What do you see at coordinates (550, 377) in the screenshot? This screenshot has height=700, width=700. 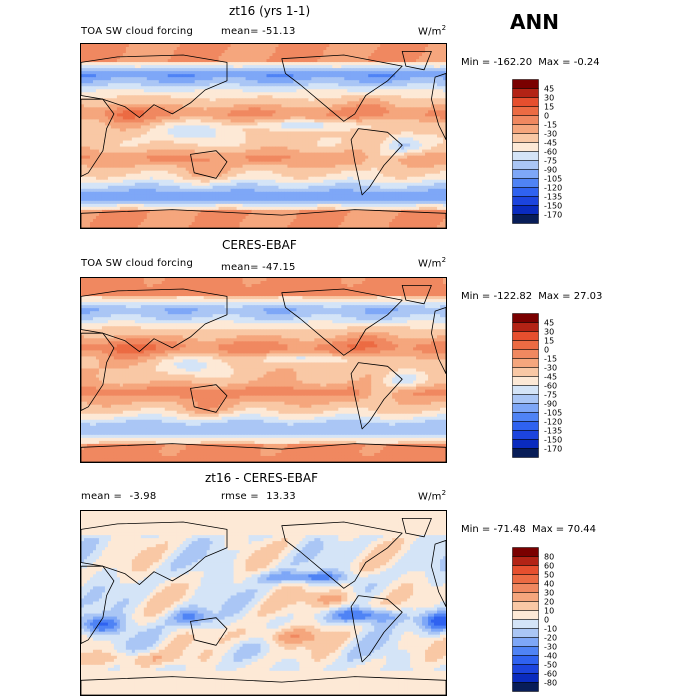 I see `colorbar-2-tick-label: -45` at bounding box center [550, 377].